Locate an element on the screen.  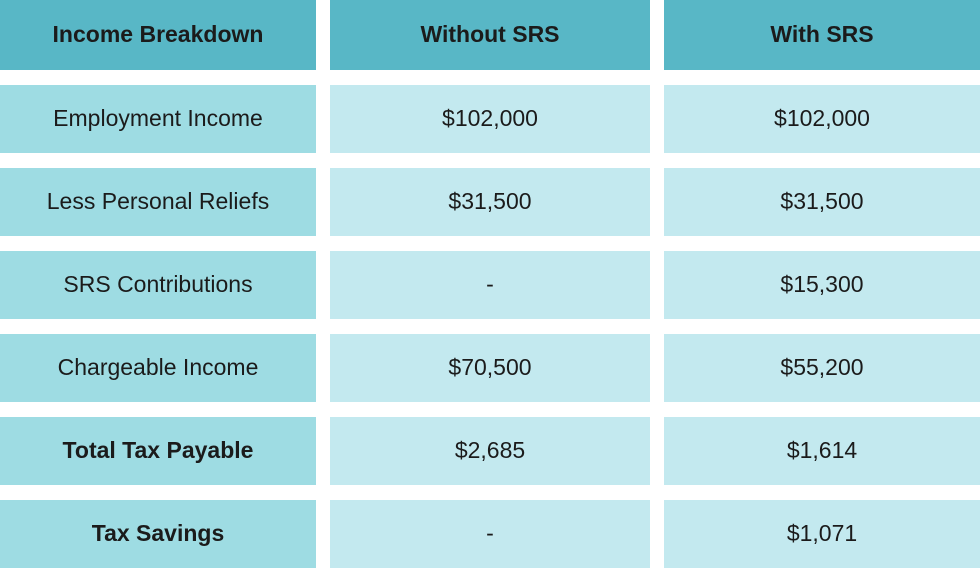
column-header-with-srs: With SRS is located at coordinates (822, 35).